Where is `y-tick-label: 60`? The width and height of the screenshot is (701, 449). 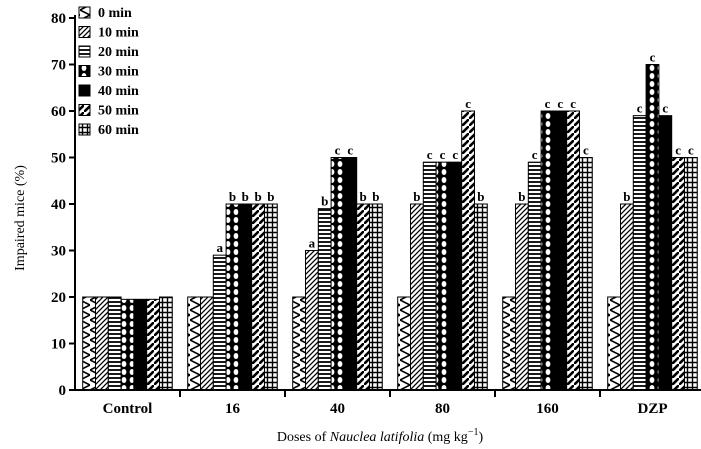
y-tick-label: 60 is located at coordinates (58, 112).